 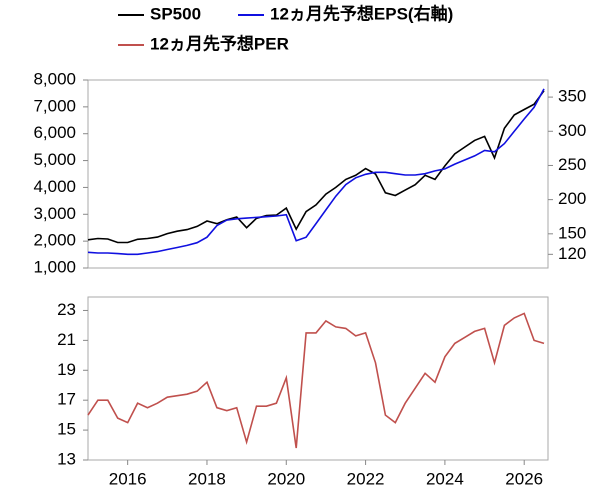 I want to click on y-tick-label: 1,000, so click(x=54, y=266).